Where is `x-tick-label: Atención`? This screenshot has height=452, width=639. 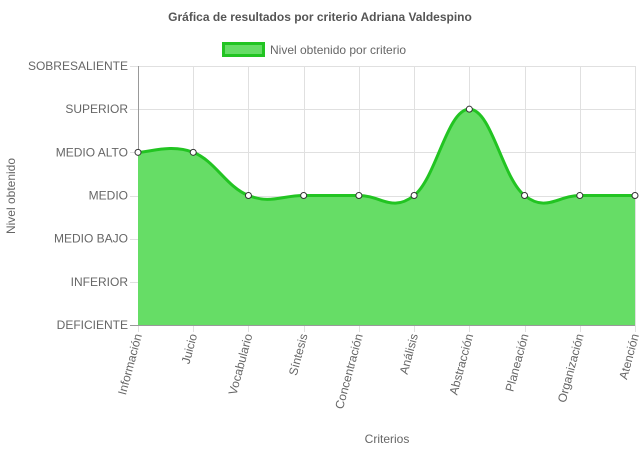
x-tick-label: Atención is located at coordinates (627, 356).